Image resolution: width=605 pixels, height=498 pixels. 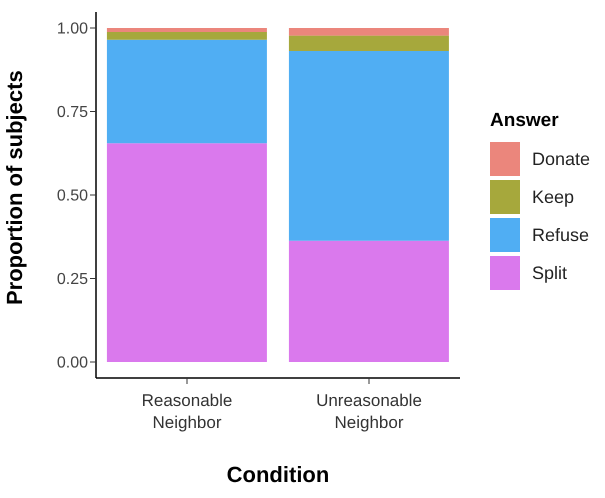 I want to click on y-tick-label: 0.25, so click(x=72, y=279).